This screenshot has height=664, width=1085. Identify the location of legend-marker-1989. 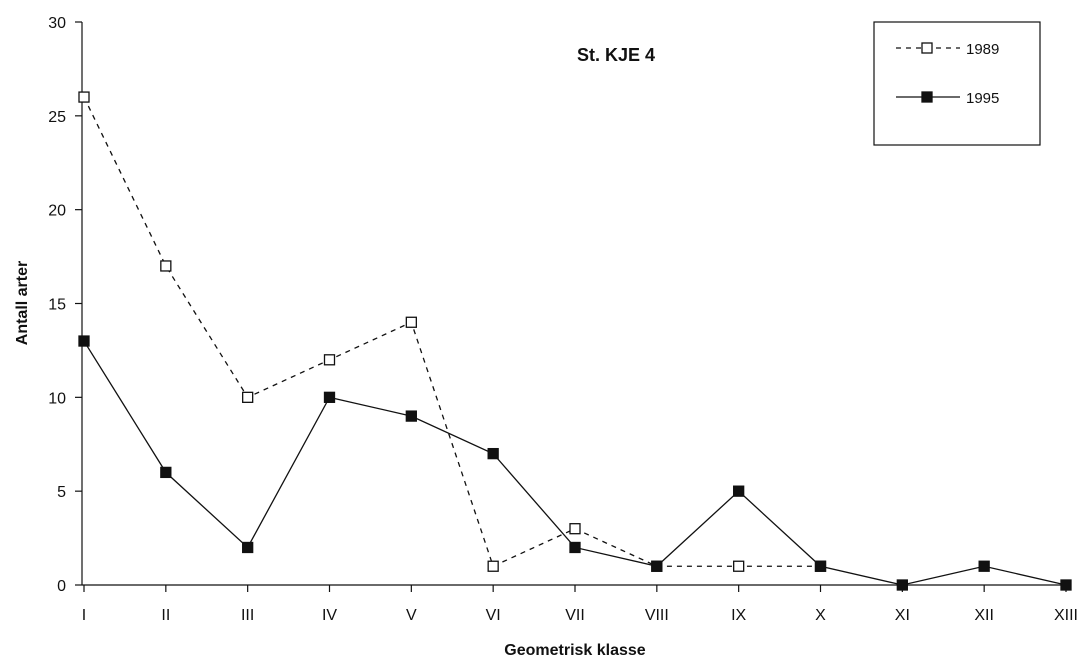
(927, 48).